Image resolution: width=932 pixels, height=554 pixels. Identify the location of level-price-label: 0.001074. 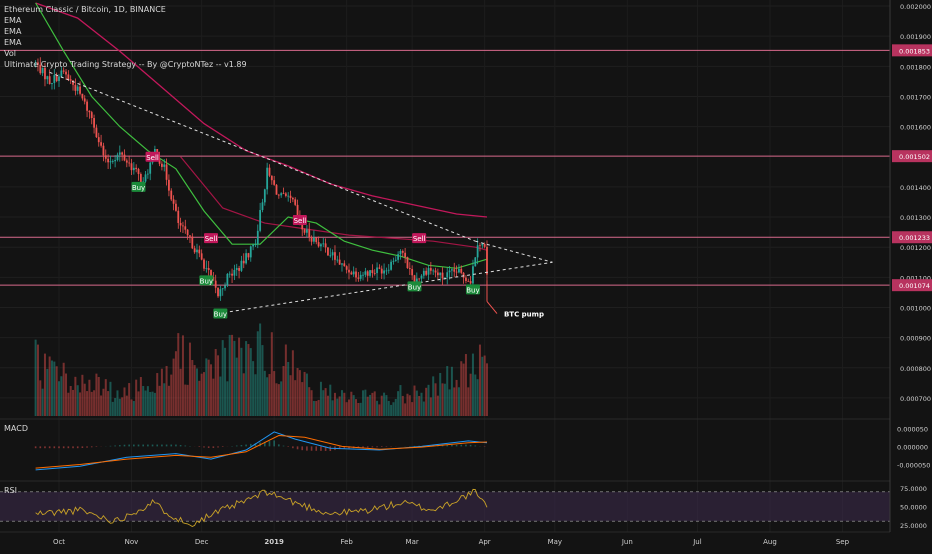
(914, 286).